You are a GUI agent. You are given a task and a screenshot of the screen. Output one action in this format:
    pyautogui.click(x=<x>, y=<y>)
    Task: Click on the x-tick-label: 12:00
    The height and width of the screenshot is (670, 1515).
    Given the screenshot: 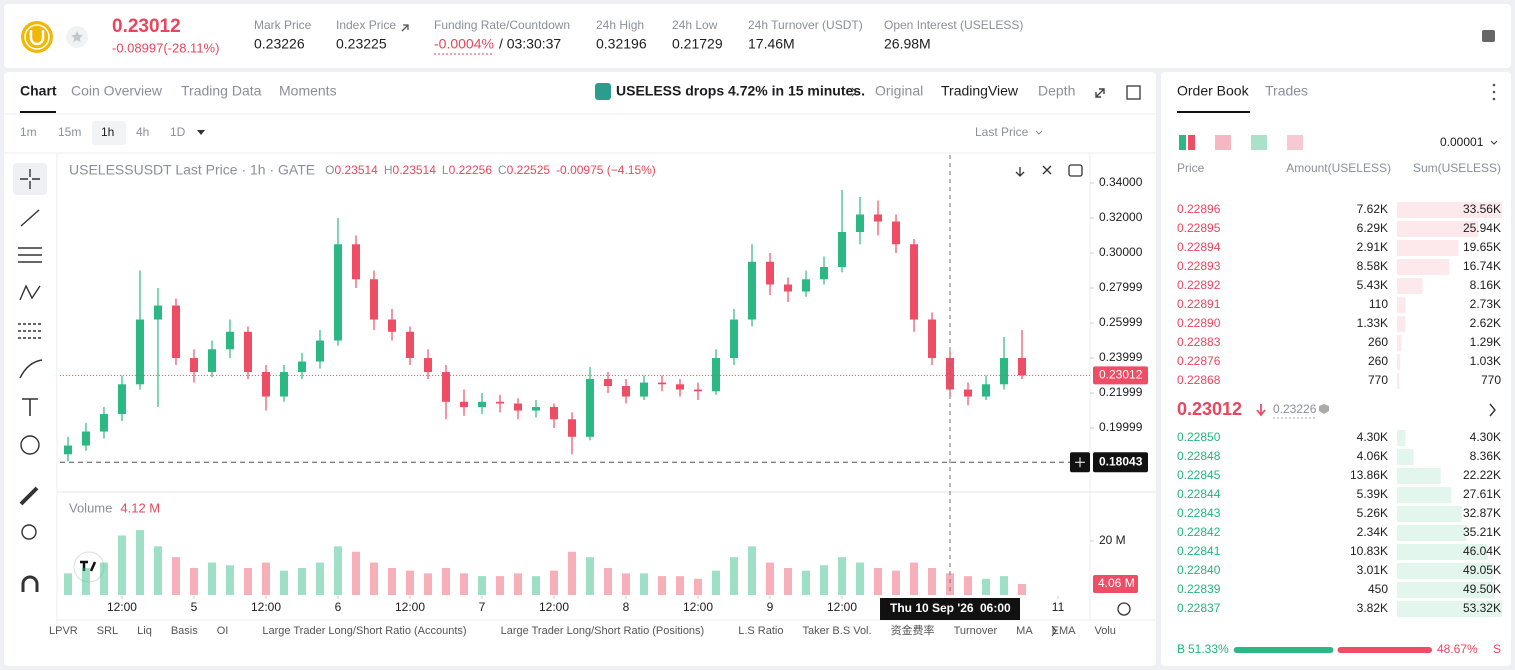 What is the action you would take?
    pyautogui.click(x=266, y=607)
    